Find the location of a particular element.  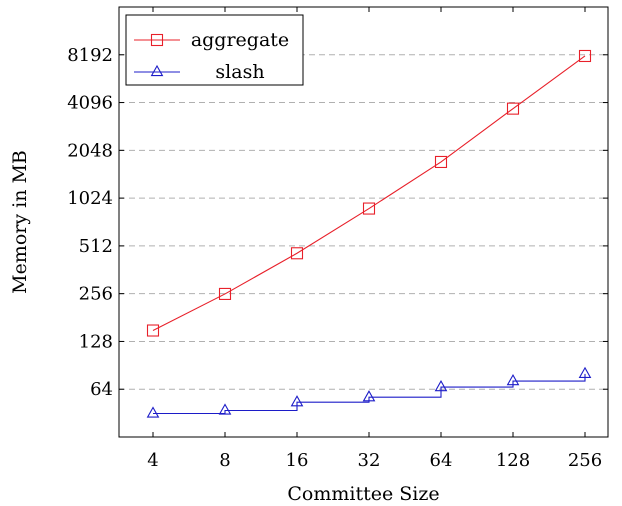

legend-label: aggregate is located at coordinates (240, 40).